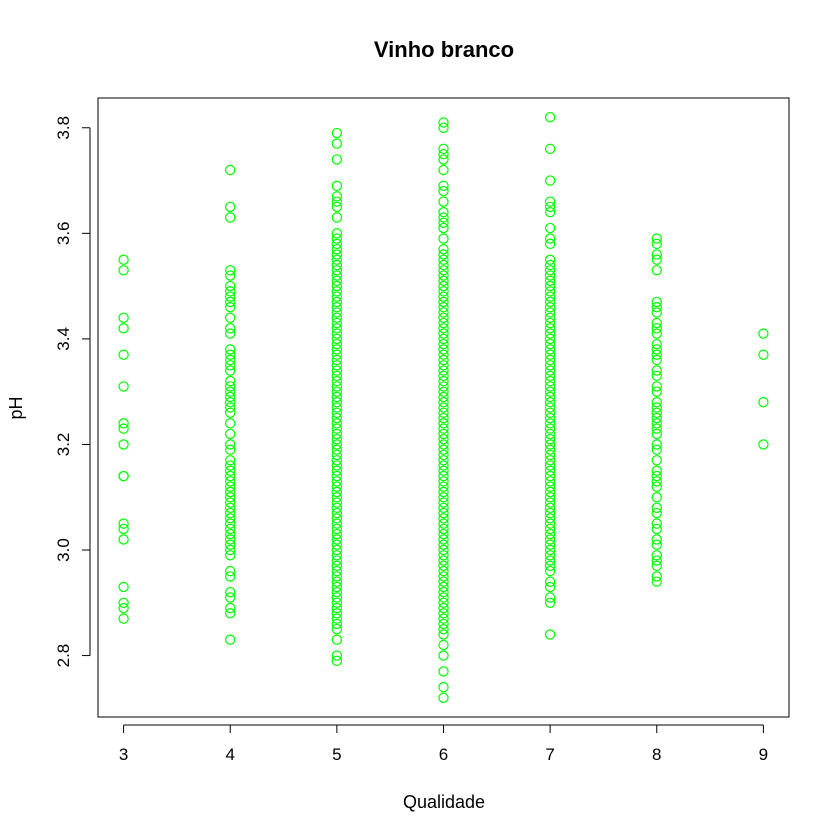 The image size is (840, 840). Describe the element at coordinates (16, 407) in the screenshot. I see `y-axis-label: pH` at that location.